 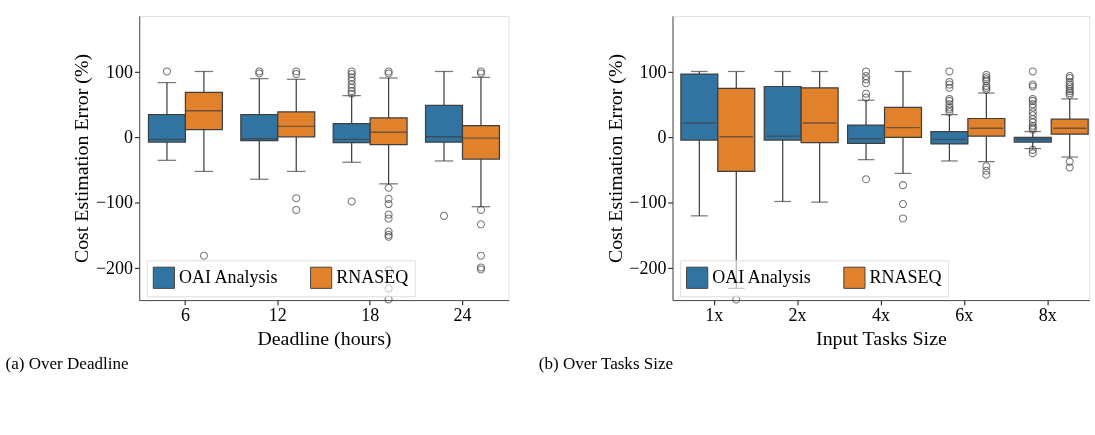 What do you see at coordinates (880, 315) in the screenshot?
I see `x-tick-label: 4x` at bounding box center [880, 315].